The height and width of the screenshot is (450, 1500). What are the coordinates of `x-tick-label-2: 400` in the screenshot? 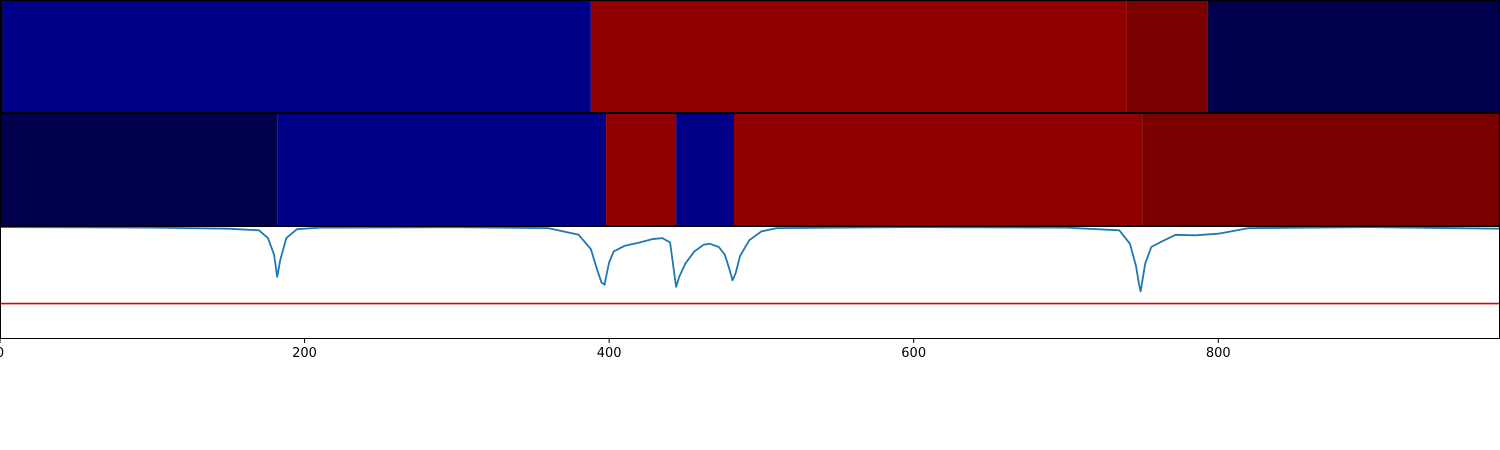 It's located at (609, 353).